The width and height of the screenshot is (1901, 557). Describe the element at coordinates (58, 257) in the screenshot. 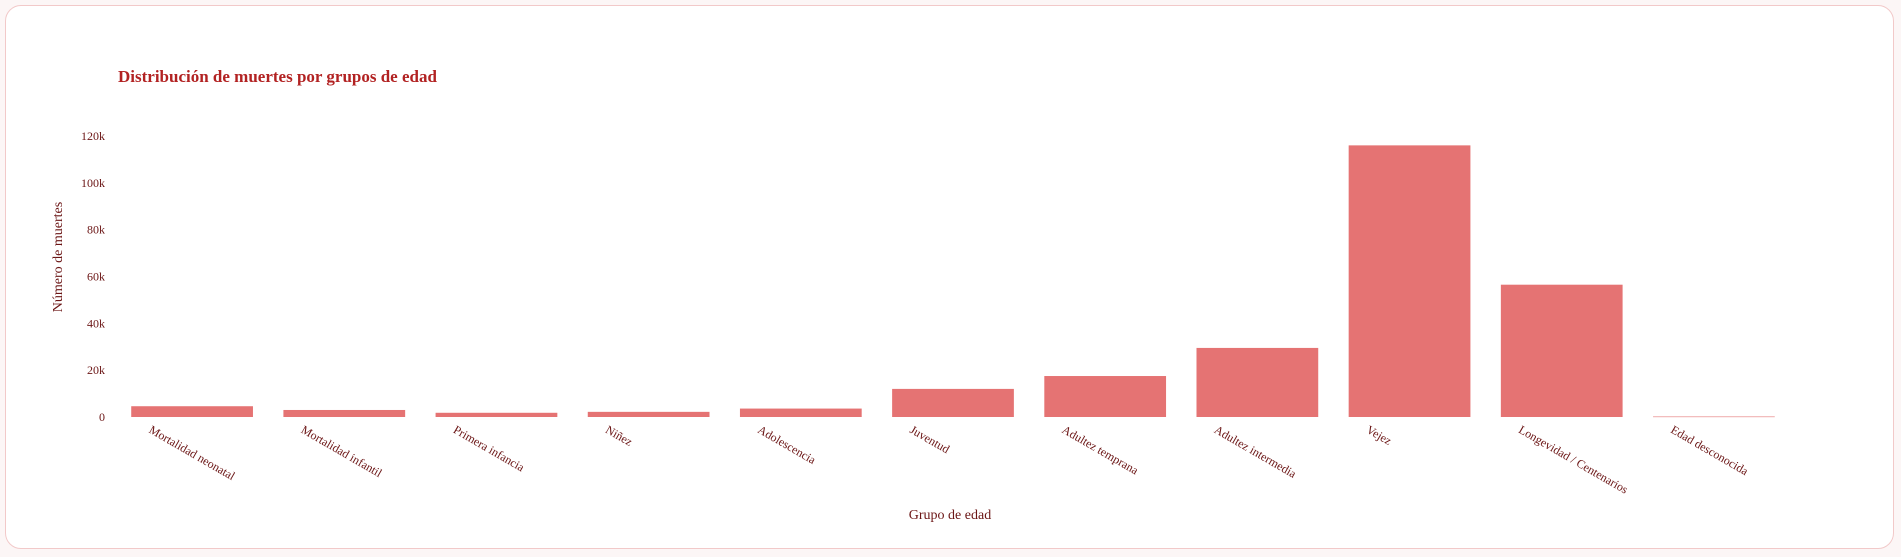

I see `y-axis-title: Número de muertes` at that location.